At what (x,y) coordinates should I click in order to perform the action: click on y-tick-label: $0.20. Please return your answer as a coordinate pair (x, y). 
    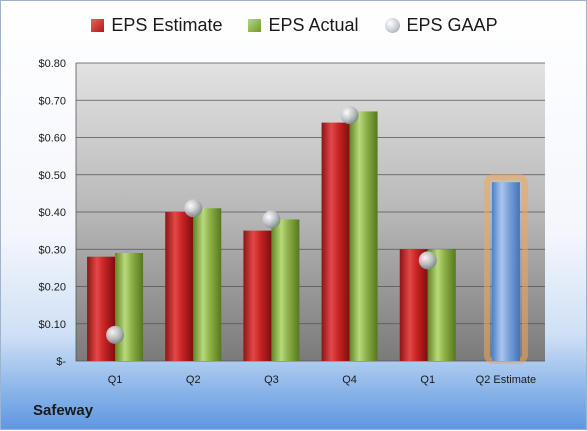
    Looking at the image, I should click on (52, 288).